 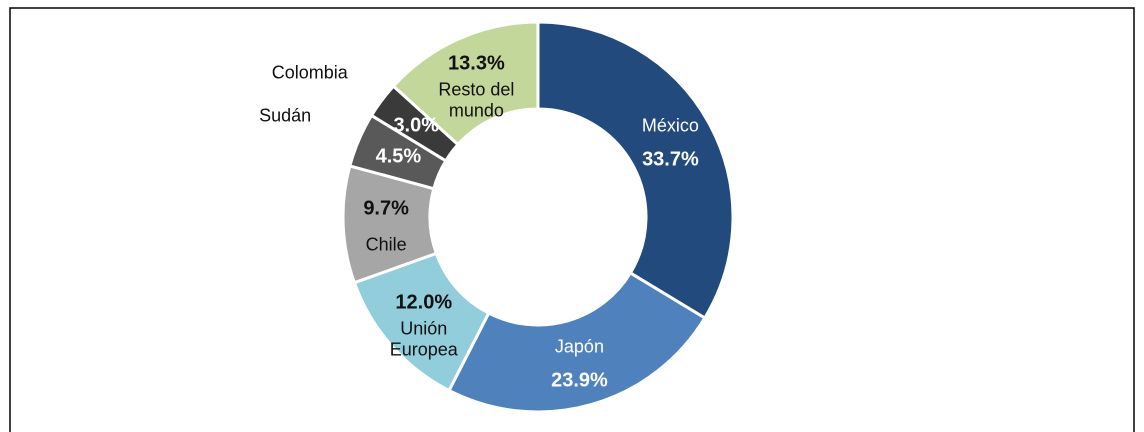 What do you see at coordinates (579, 380) in the screenshot?
I see `value-label: 23.9%` at bounding box center [579, 380].